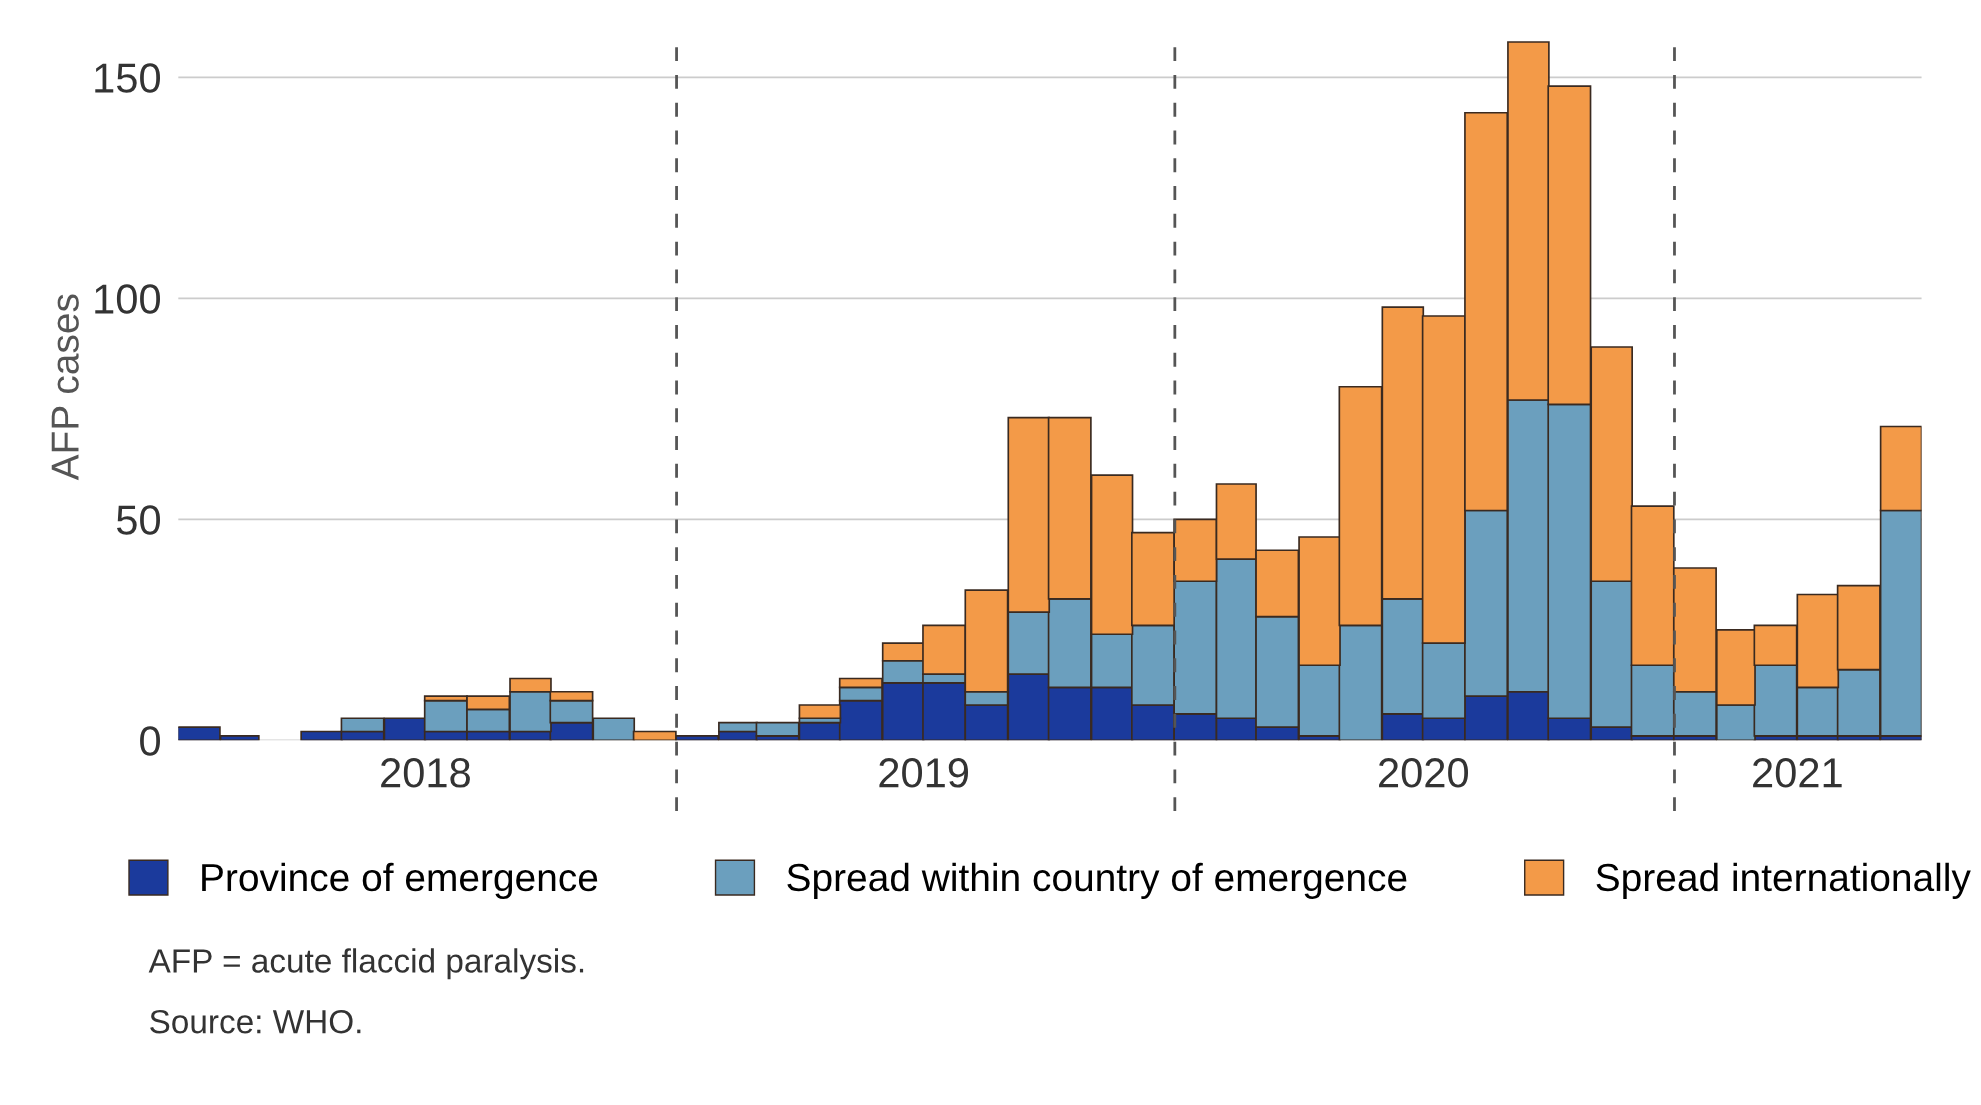 The image size is (1981, 1105). I want to click on x-tick-label: 2019, so click(924, 773).